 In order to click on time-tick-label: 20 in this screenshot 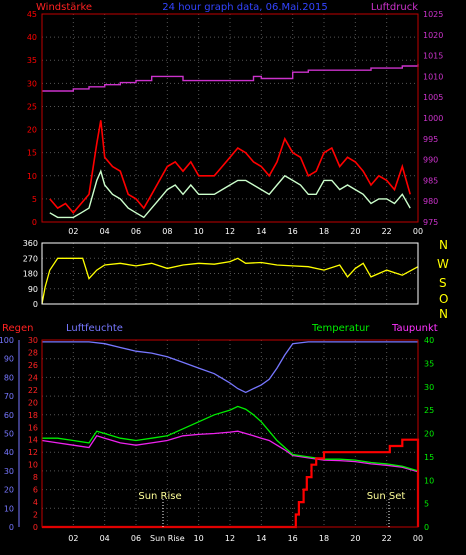, I will do `click(355, 231)`.